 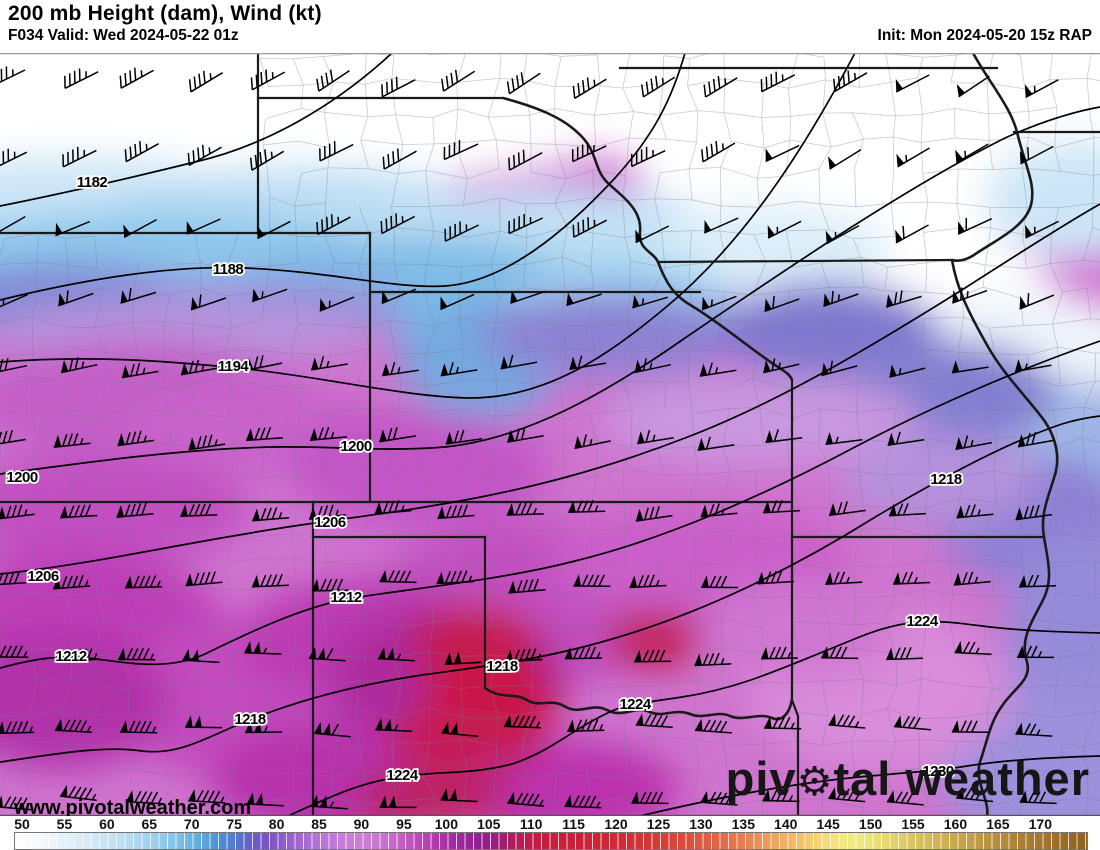 I want to click on contour-label: 1230, so click(x=938, y=771).